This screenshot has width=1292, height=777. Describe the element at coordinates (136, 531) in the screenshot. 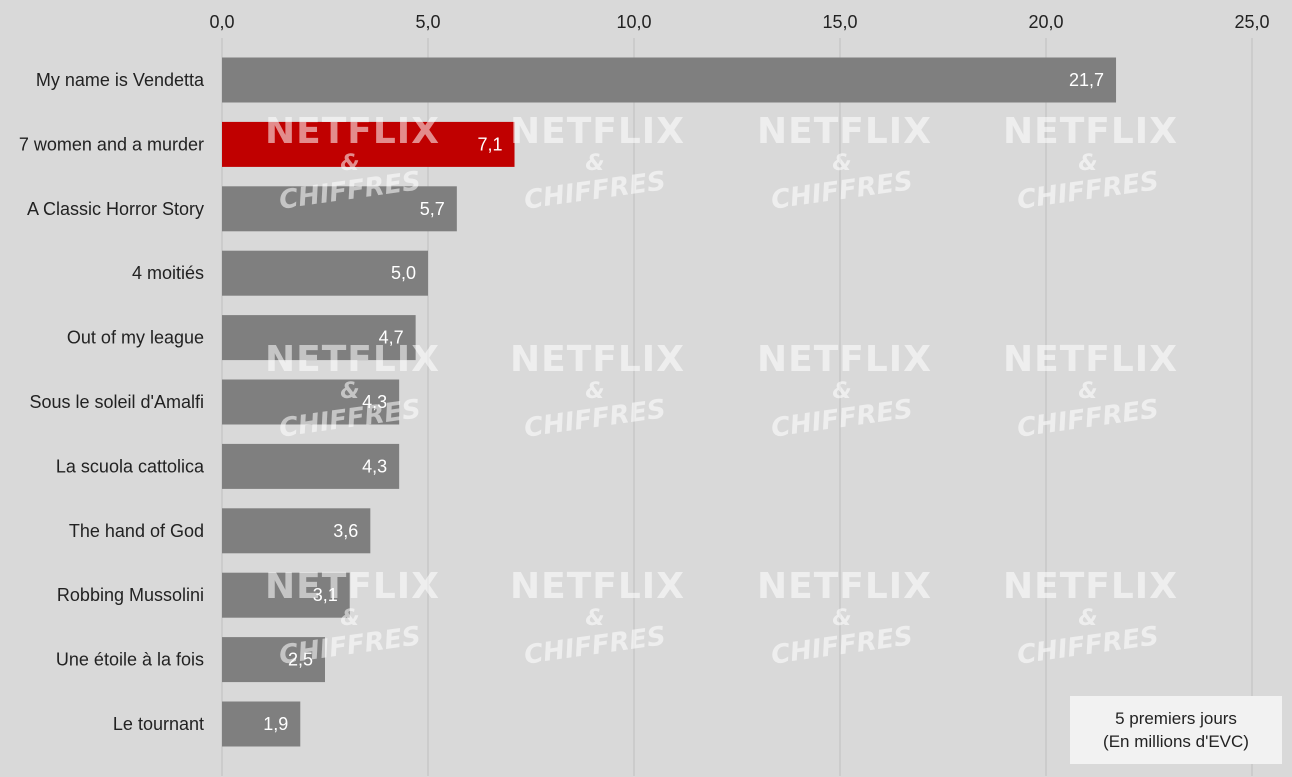

I see `category-label: The hand of God` at that location.